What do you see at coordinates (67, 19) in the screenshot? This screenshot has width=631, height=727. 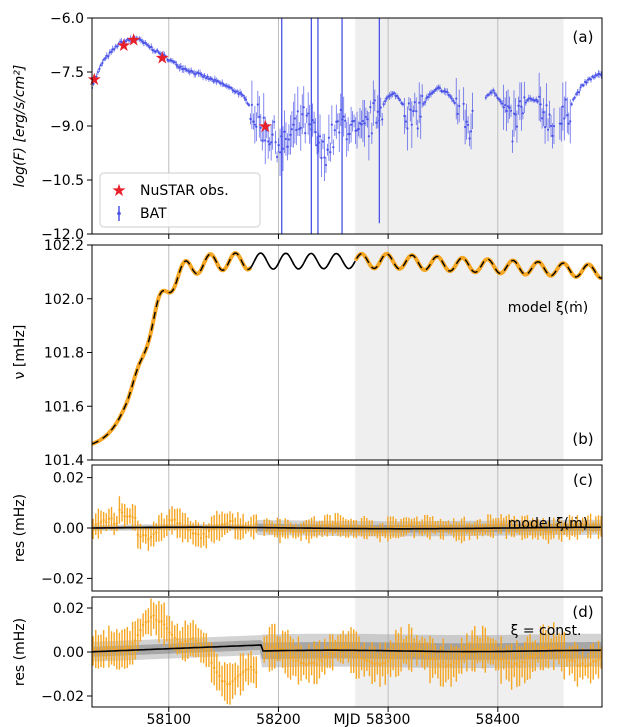 I see `ytick-label-a: −6.0` at bounding box center [67, 19].